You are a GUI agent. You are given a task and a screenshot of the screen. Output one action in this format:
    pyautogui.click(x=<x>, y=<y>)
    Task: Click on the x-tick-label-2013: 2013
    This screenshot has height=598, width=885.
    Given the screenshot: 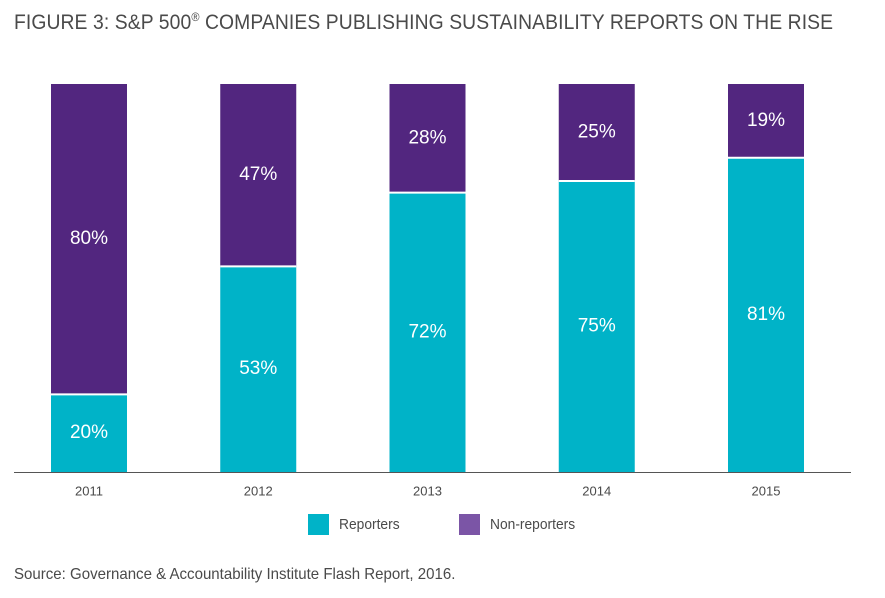 What is the action you would take?
    pyautogui.click(x=427, y=490)
    